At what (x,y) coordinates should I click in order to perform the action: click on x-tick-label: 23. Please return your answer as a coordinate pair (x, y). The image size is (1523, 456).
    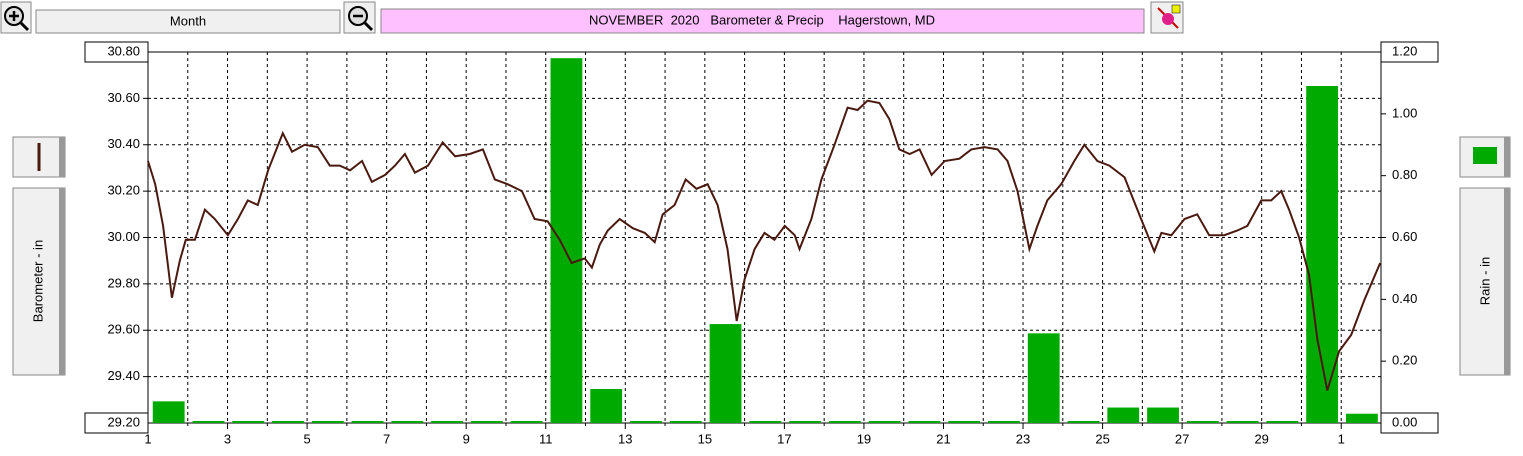
    Looking at the image, I should click on (1023, 438).